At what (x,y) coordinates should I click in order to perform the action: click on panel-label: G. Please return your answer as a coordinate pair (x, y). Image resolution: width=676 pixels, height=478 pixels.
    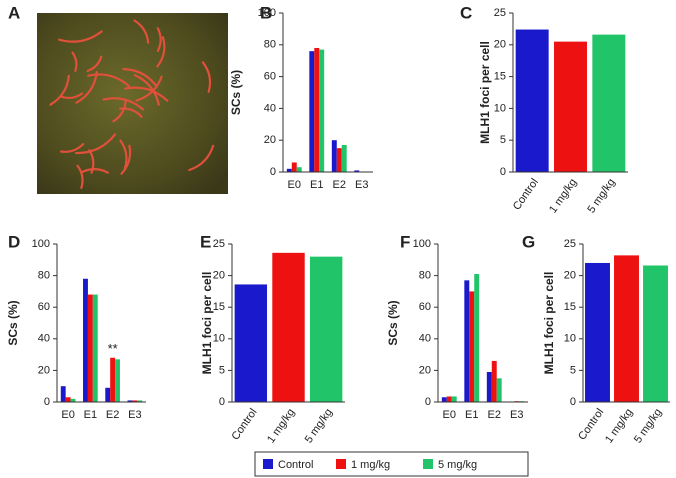
    Looking at the image, I should click on (528, 241).